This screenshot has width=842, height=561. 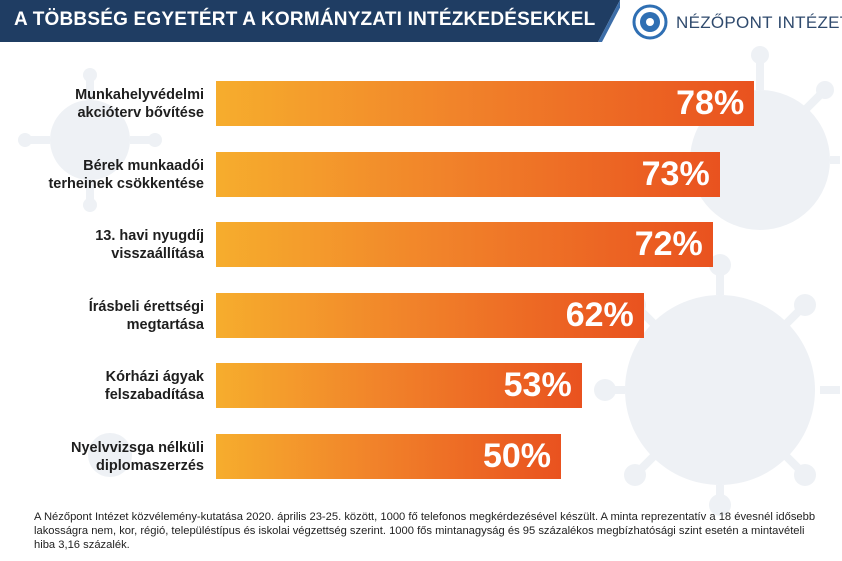 I want to click on value-label: 72%, so click(x=668, y=244).